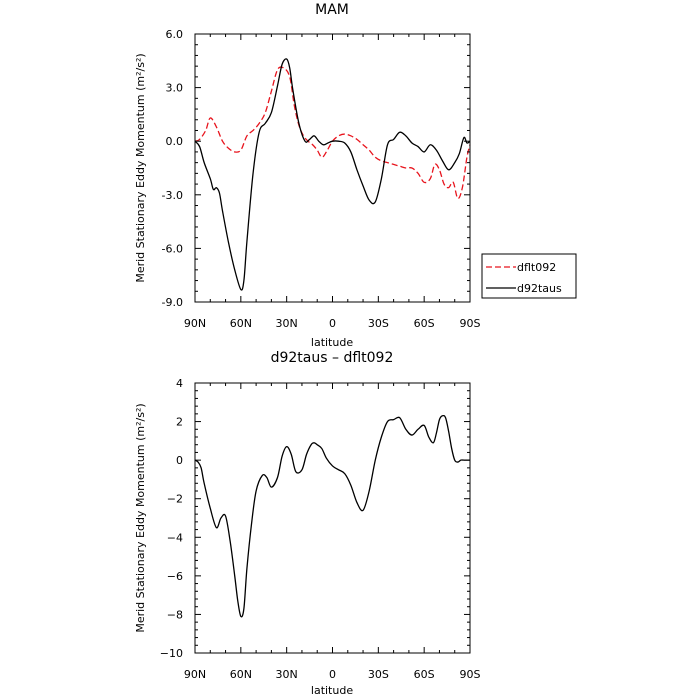 This screenshot has height=700, width=700. Describe the element at coordinates (175, 576) in the screenshot. I see `y-tick-label: −6` at that location.